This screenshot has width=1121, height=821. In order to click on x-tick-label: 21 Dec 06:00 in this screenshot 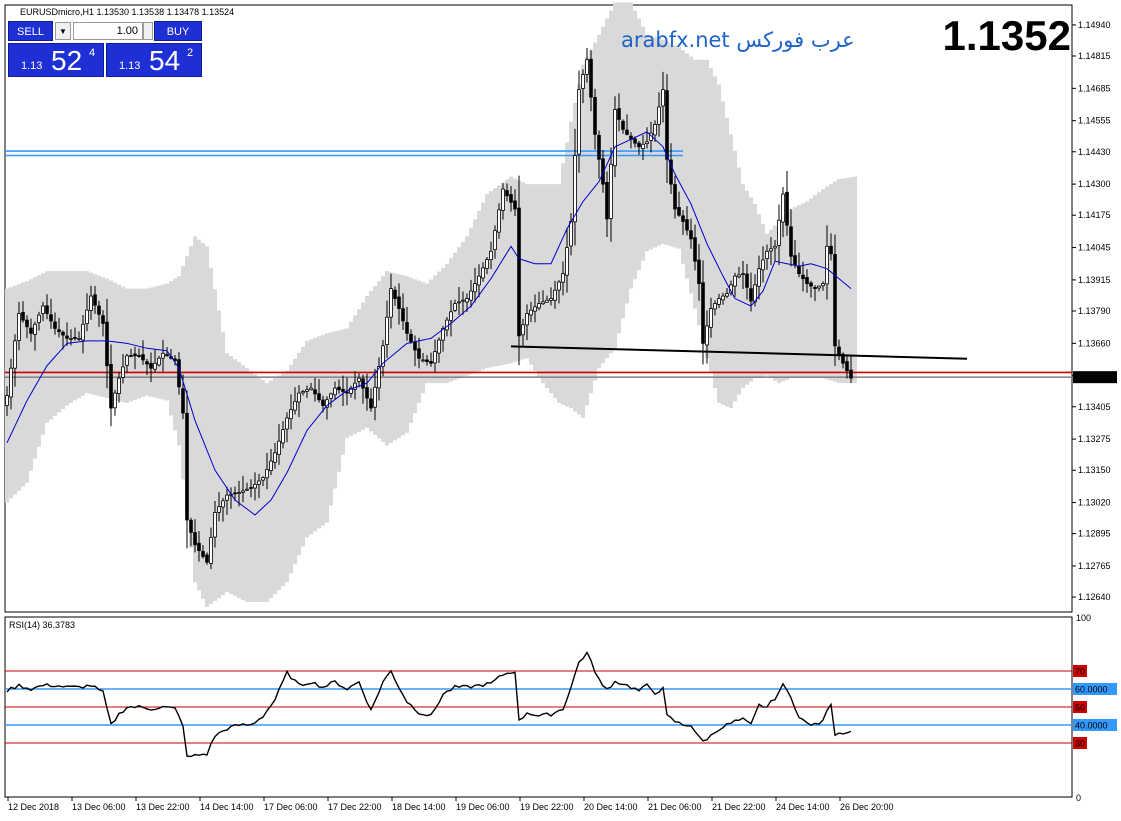, I will do `click(675, 807)`.